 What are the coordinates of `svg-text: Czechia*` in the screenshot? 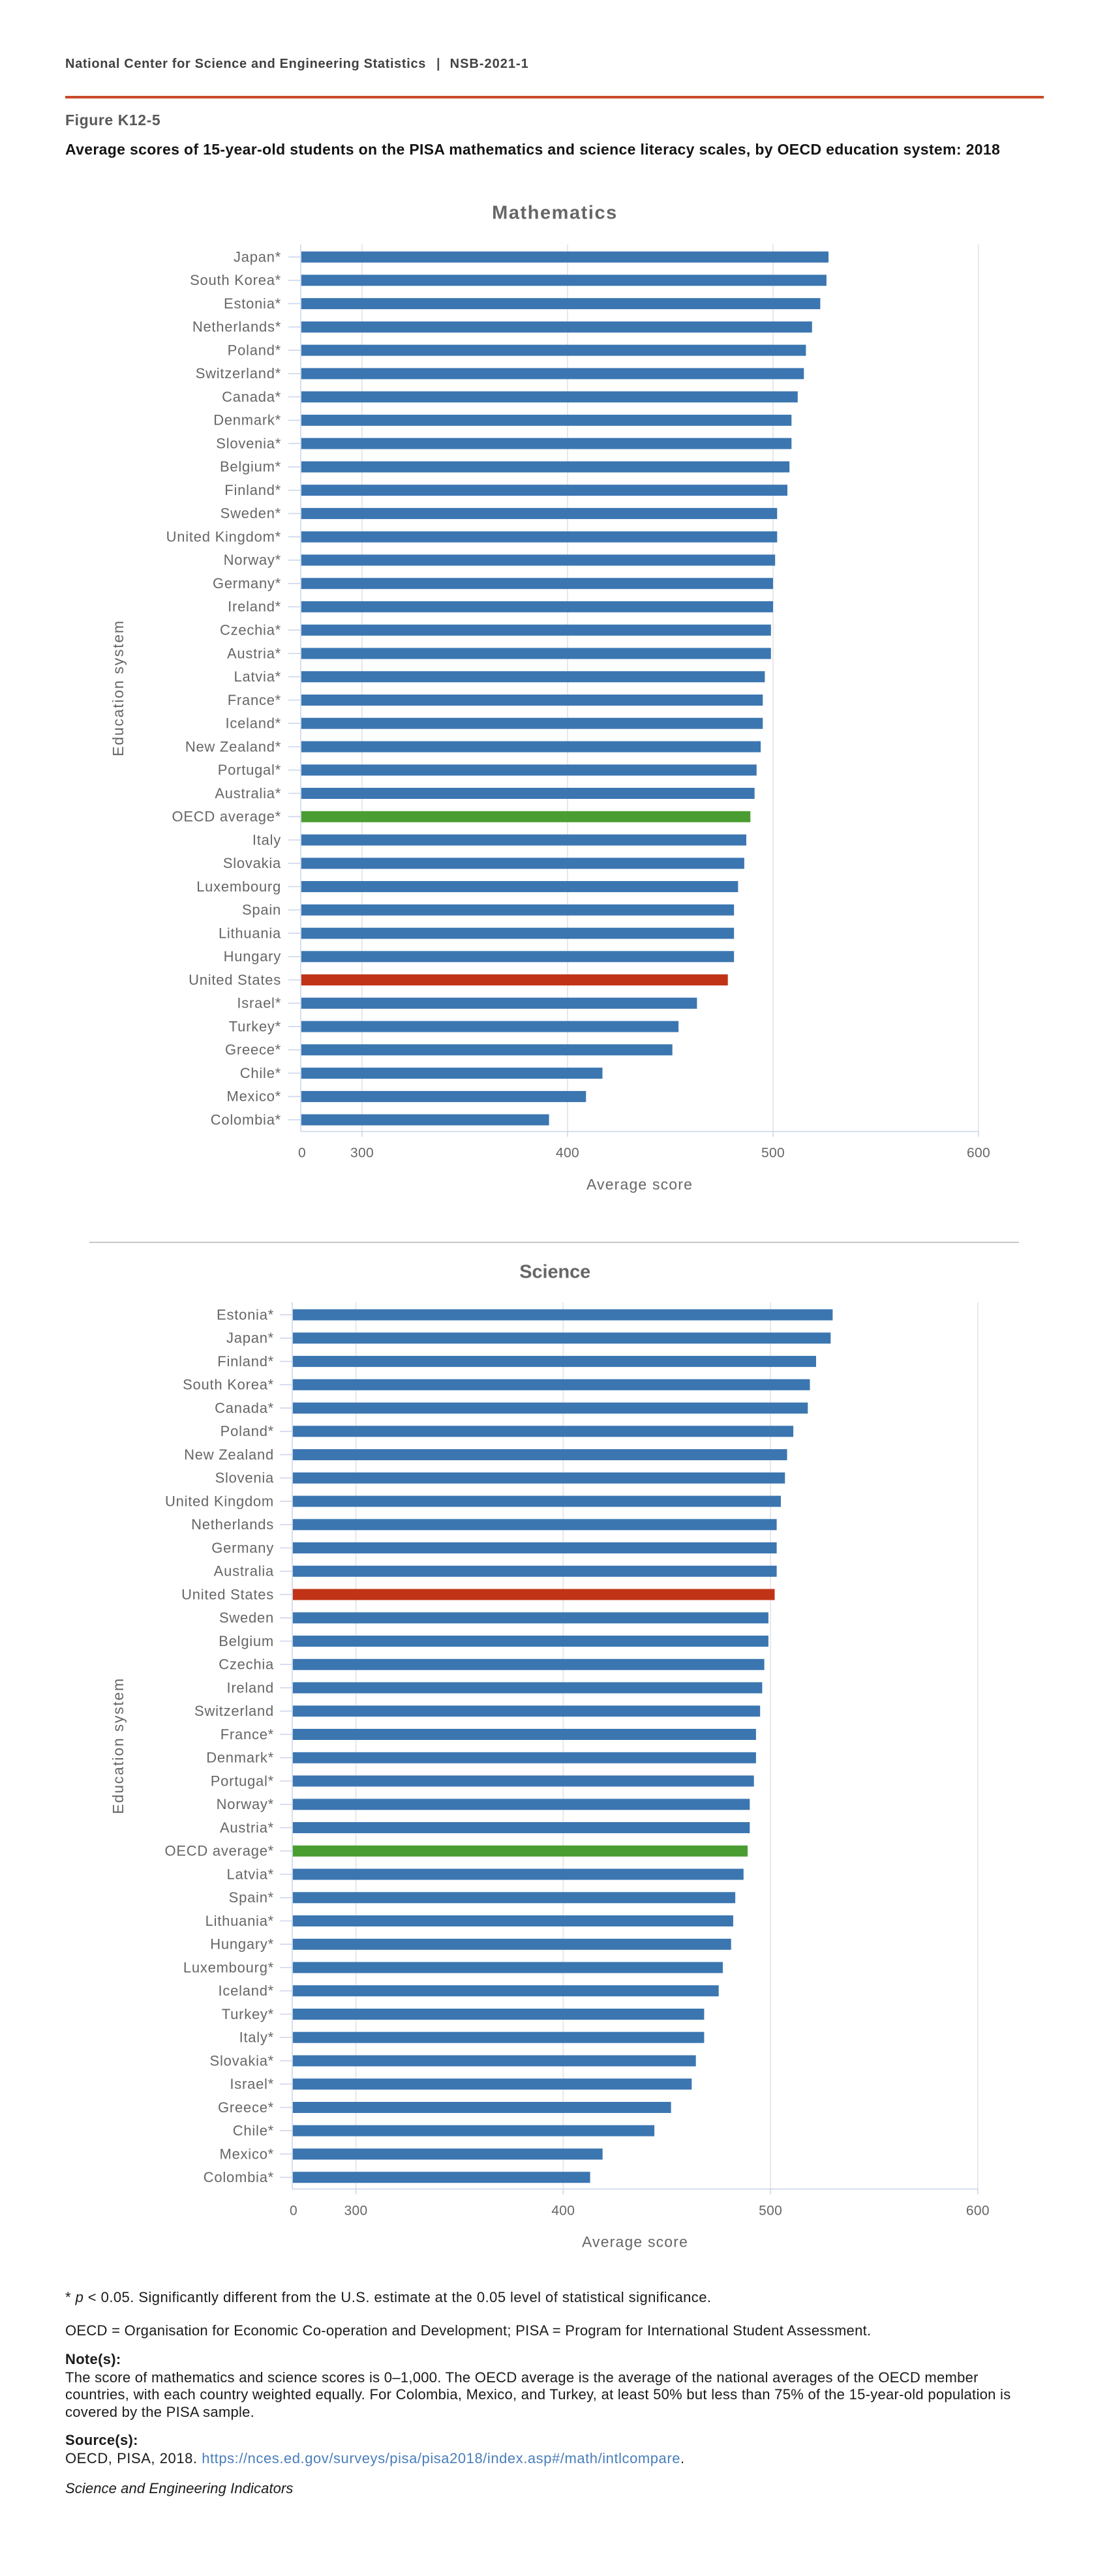 It's located at (250, 630).